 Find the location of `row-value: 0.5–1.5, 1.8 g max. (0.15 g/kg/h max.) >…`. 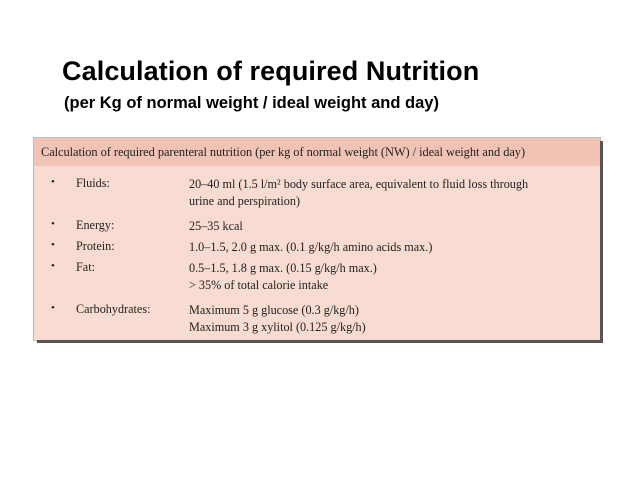

row-value: 0.5–1.5, 1.8 g max. (0.15 g/kg/h max.) >… is located at coordinates (389, 277).